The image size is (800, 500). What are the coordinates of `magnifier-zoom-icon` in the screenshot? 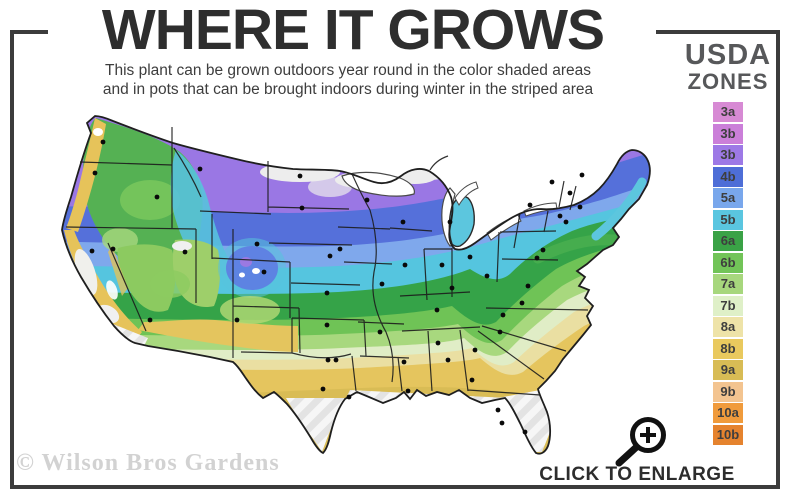 It's located at (640, 439).